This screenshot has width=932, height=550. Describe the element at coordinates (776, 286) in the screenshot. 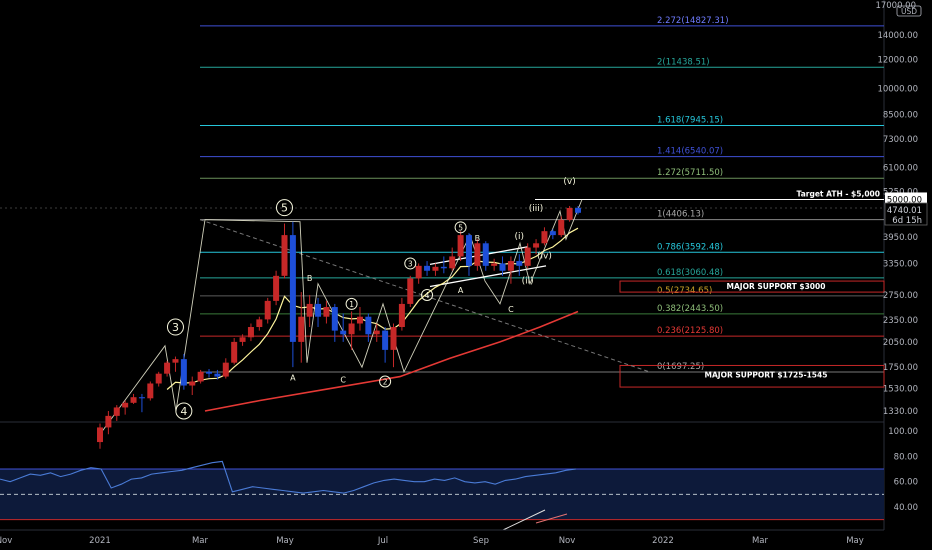

I see `support-label-3000: MAJOR SUPPORT $3000` at that location.